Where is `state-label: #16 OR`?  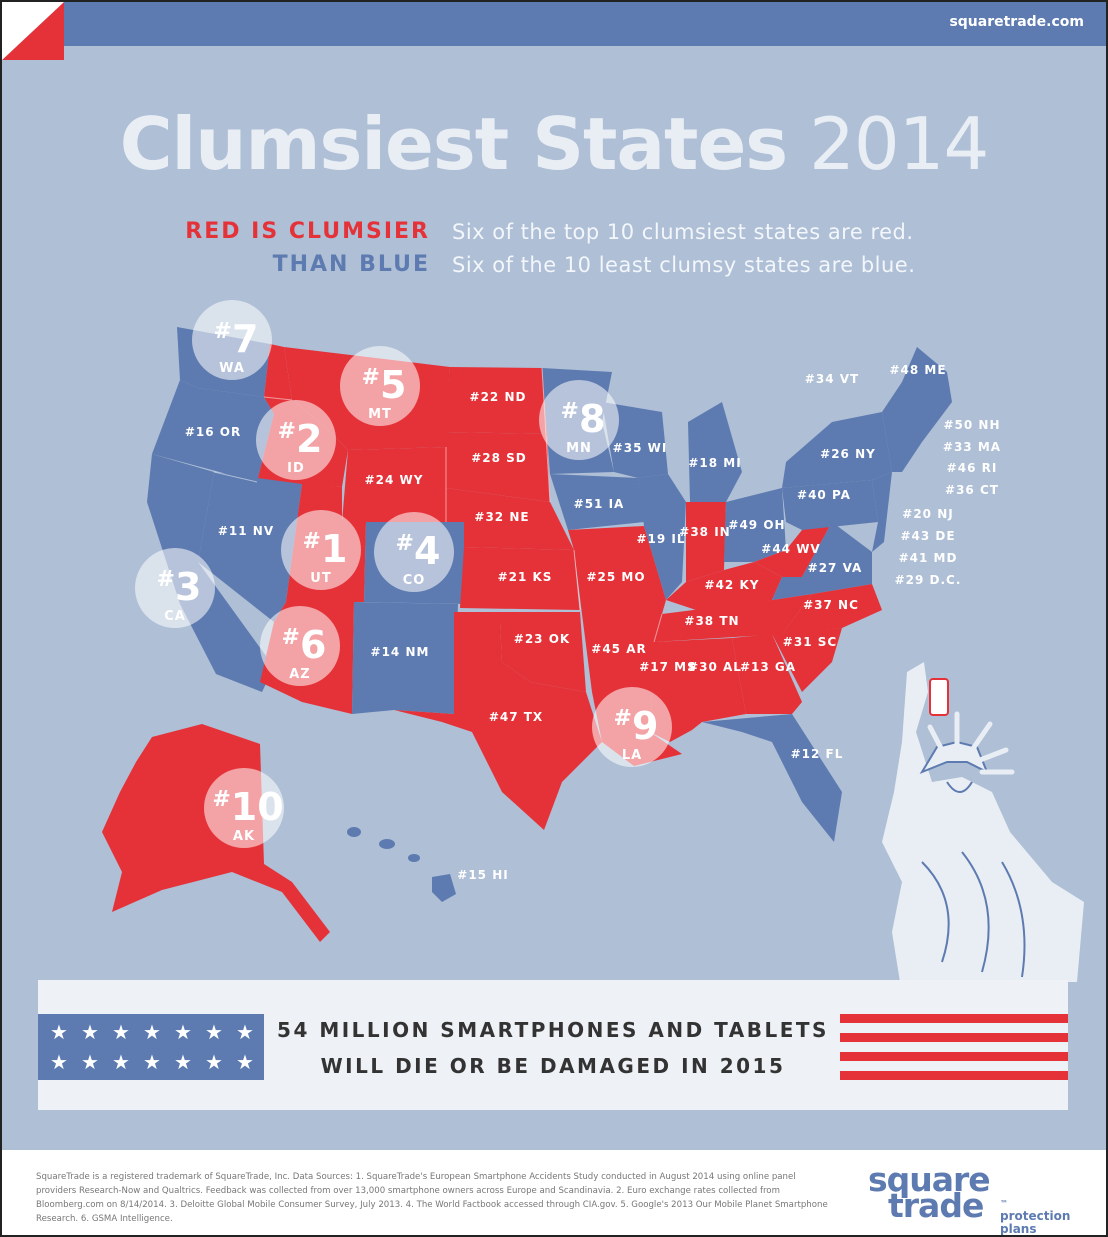 state-label: #16 OR is located at coordinates (213, 432).